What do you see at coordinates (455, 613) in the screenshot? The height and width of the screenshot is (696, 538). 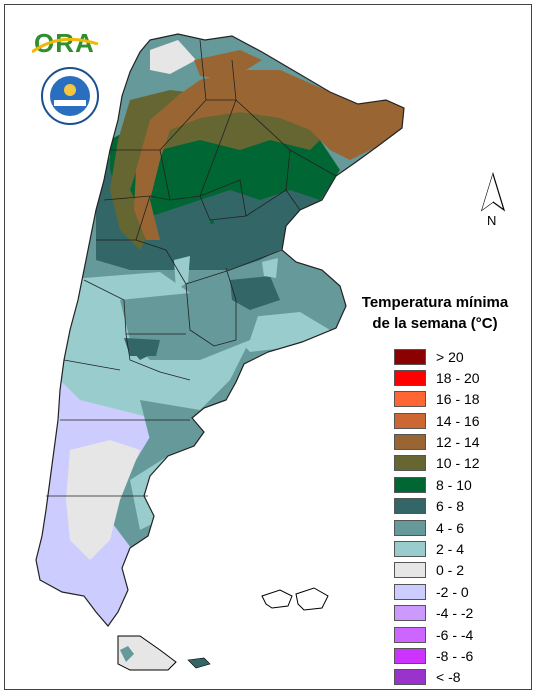 I see `legend-label: -4 - -2` at bounding box center [455, 613].